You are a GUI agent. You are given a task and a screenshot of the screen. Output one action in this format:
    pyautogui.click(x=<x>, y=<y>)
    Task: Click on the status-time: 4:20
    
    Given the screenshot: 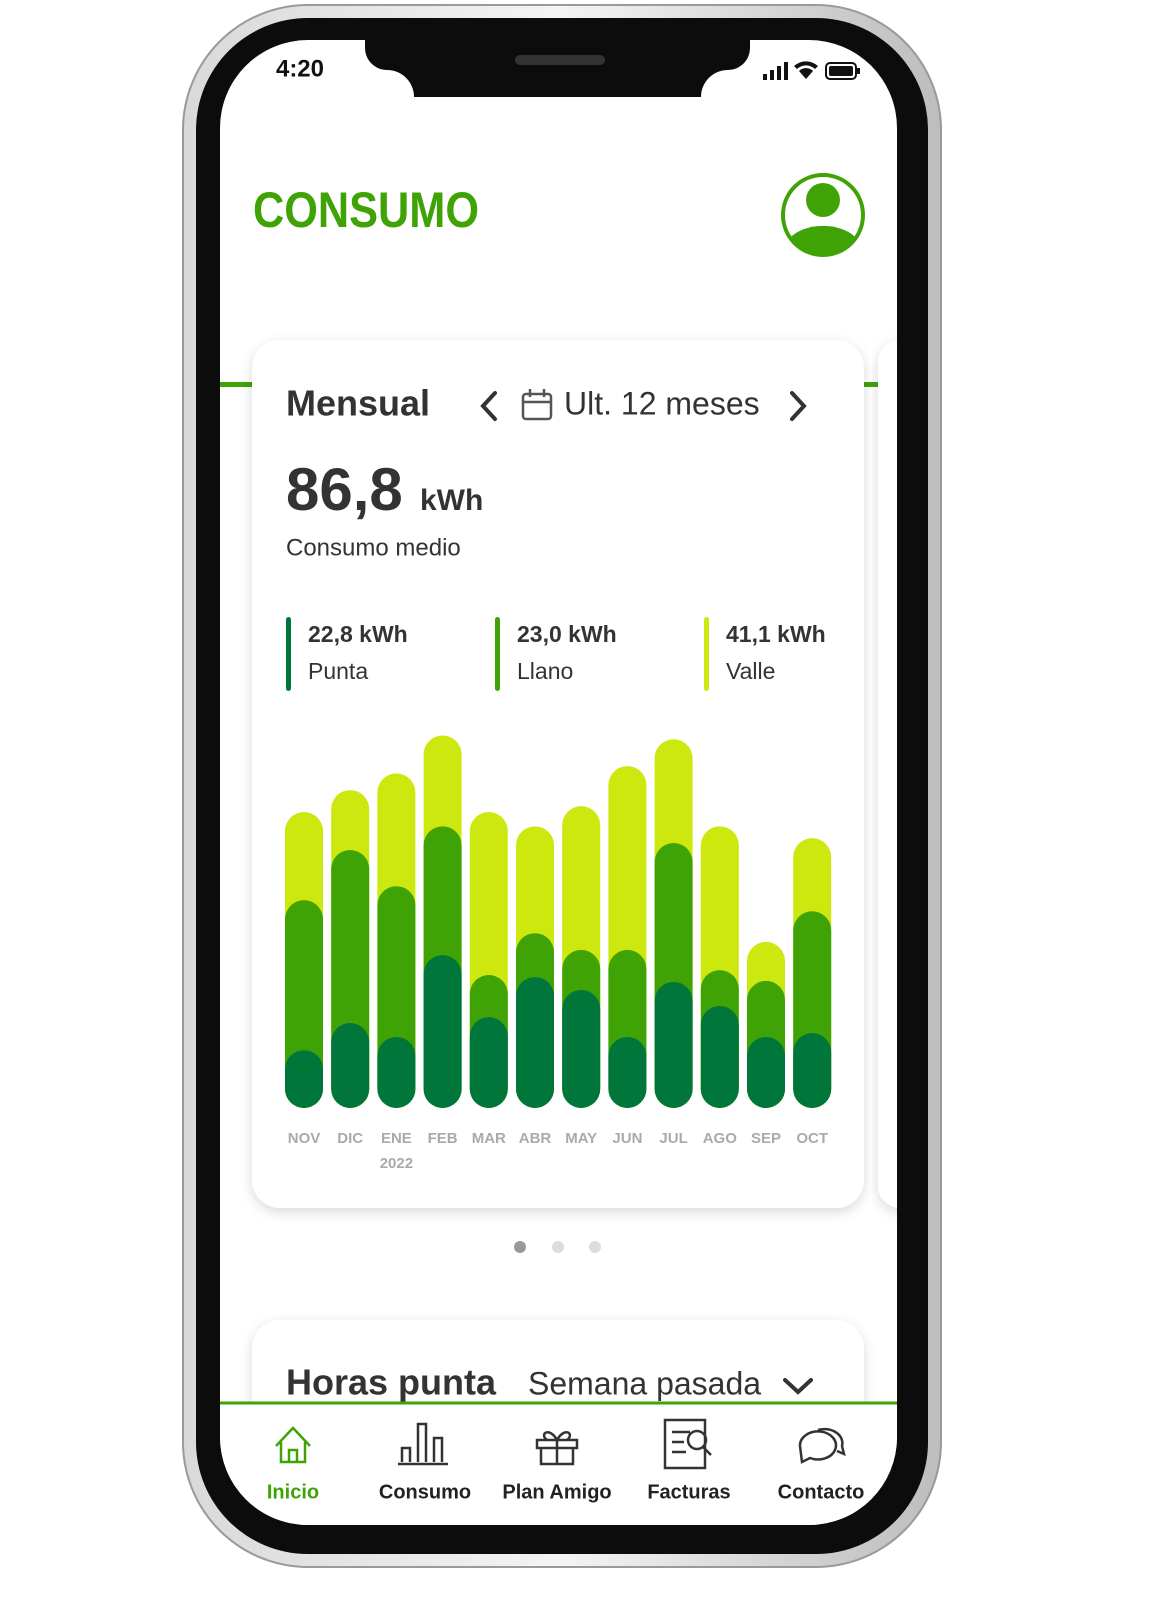 What is the action you would take?
    pyautogui.click(x=300, y=68)
    